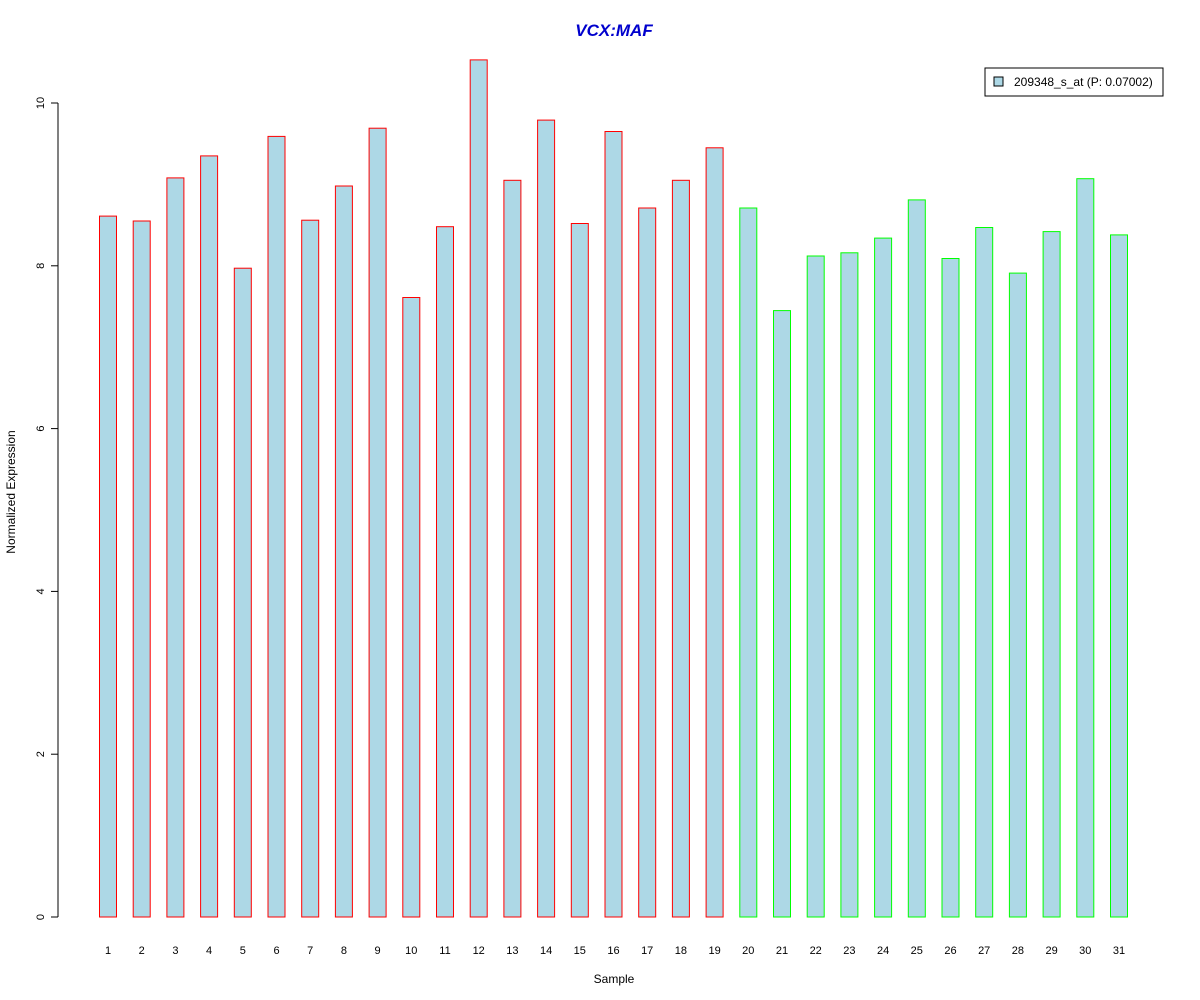 This screenshot has height=1000, width=1200. I want to click on y-axis-title: Normalized Expression, so click(11, 491).